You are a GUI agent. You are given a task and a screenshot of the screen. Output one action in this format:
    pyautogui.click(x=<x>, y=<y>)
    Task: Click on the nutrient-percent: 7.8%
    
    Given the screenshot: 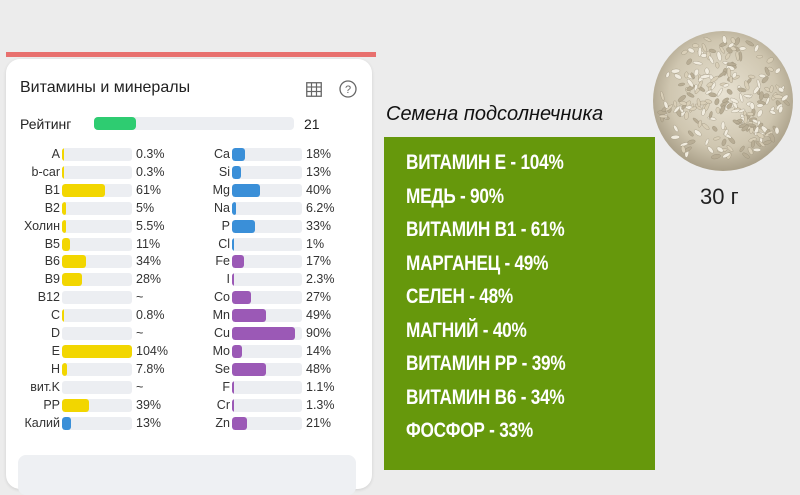 What is the action you would take?
    pyautogui.click(x=150, y=368)
    